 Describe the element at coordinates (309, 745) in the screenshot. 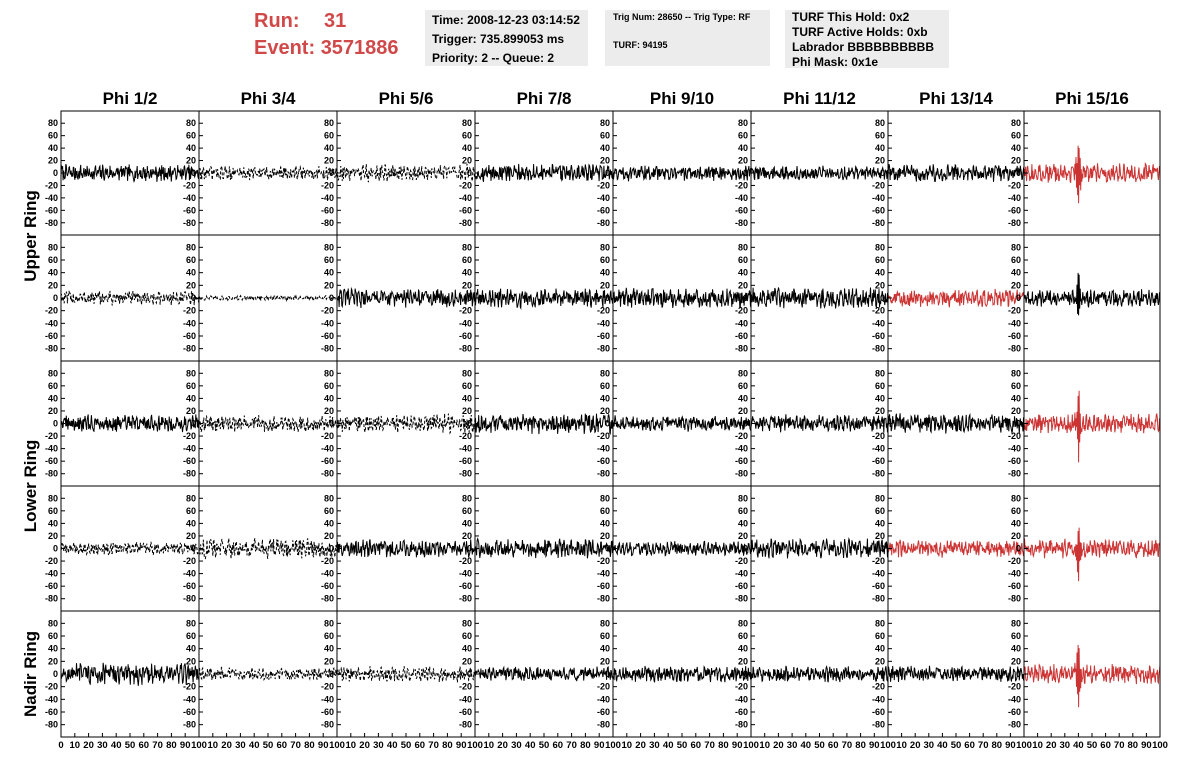

I see `x-tick-label: 80` at that location.